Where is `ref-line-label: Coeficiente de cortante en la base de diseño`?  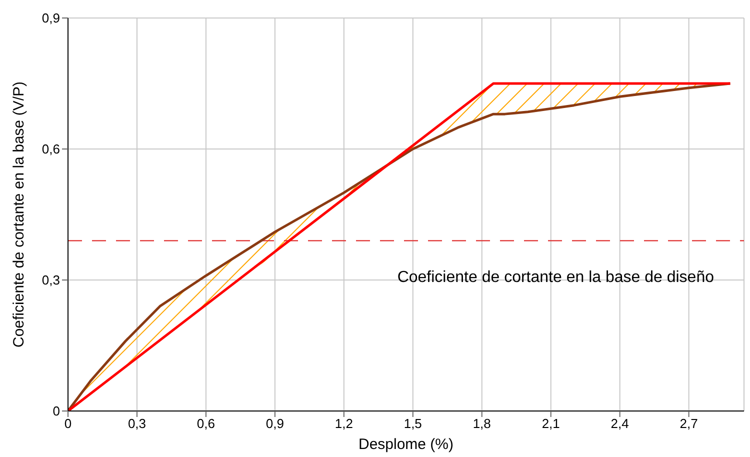 ref-line-label: Coeficiente de cortante en la base de diseño is located at coordinates (555, 277).